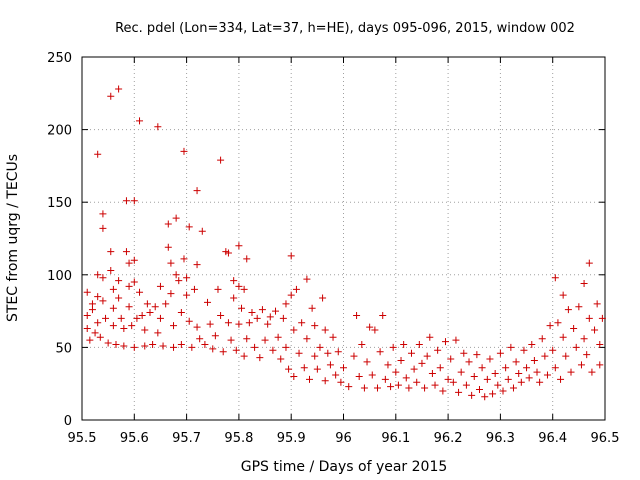 Image resolution: width=640 pixels, height=480 pixels. I want to click on x-tick-label: 96, so click(343, 438).